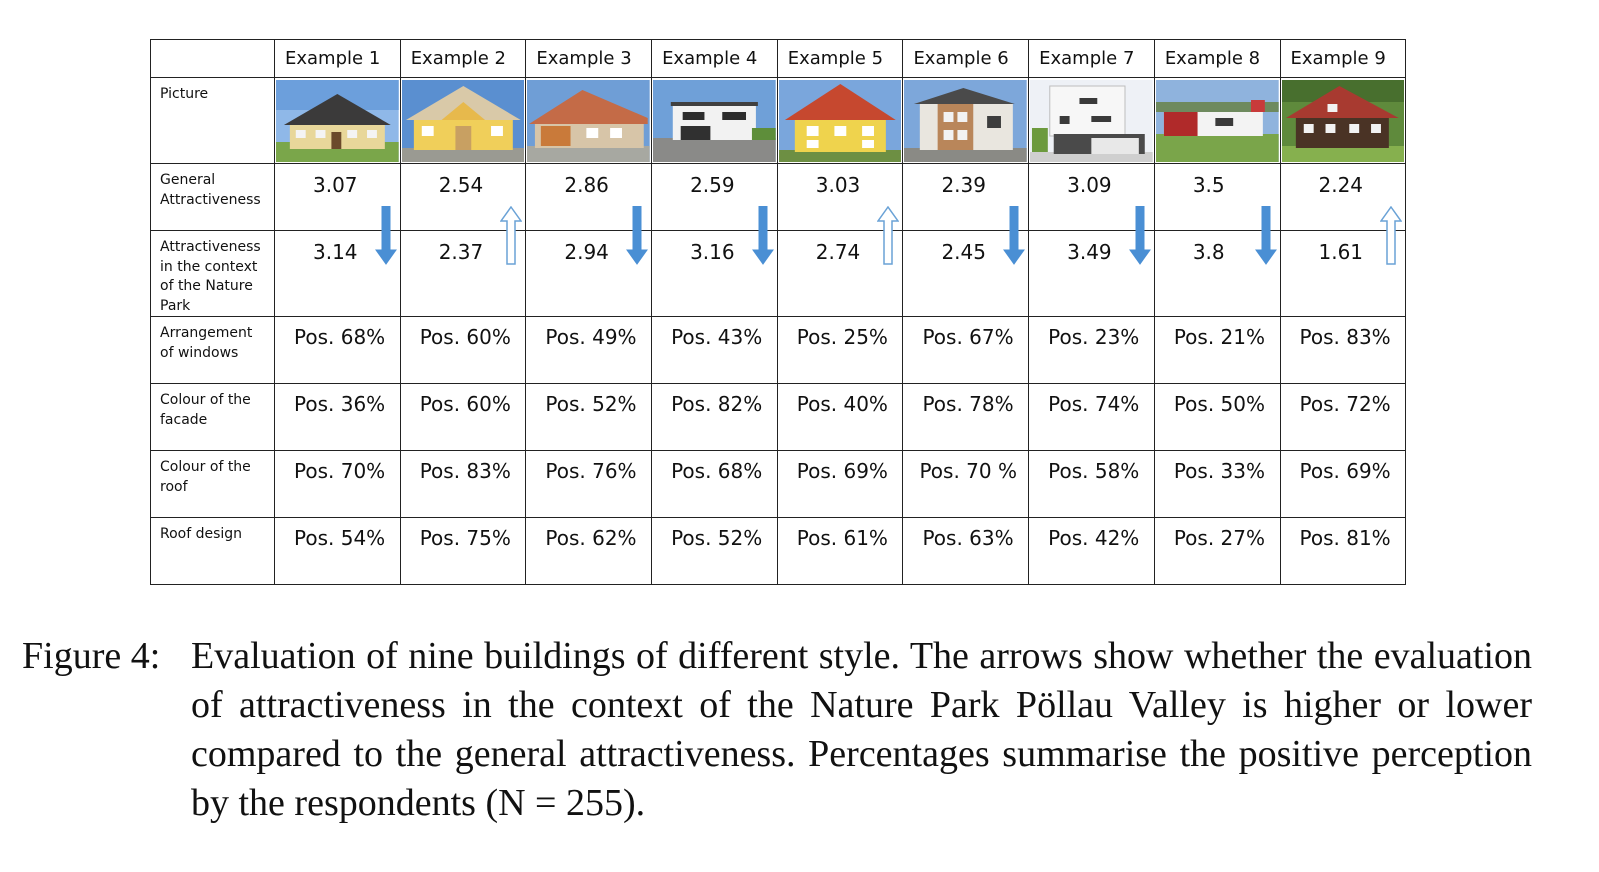 The height and width of the screenshot is (872, 1599). What do you see at coordinates (463, 58) in the screenshot?
I see `column-header: Example 2` at bounding box center [463, 58].